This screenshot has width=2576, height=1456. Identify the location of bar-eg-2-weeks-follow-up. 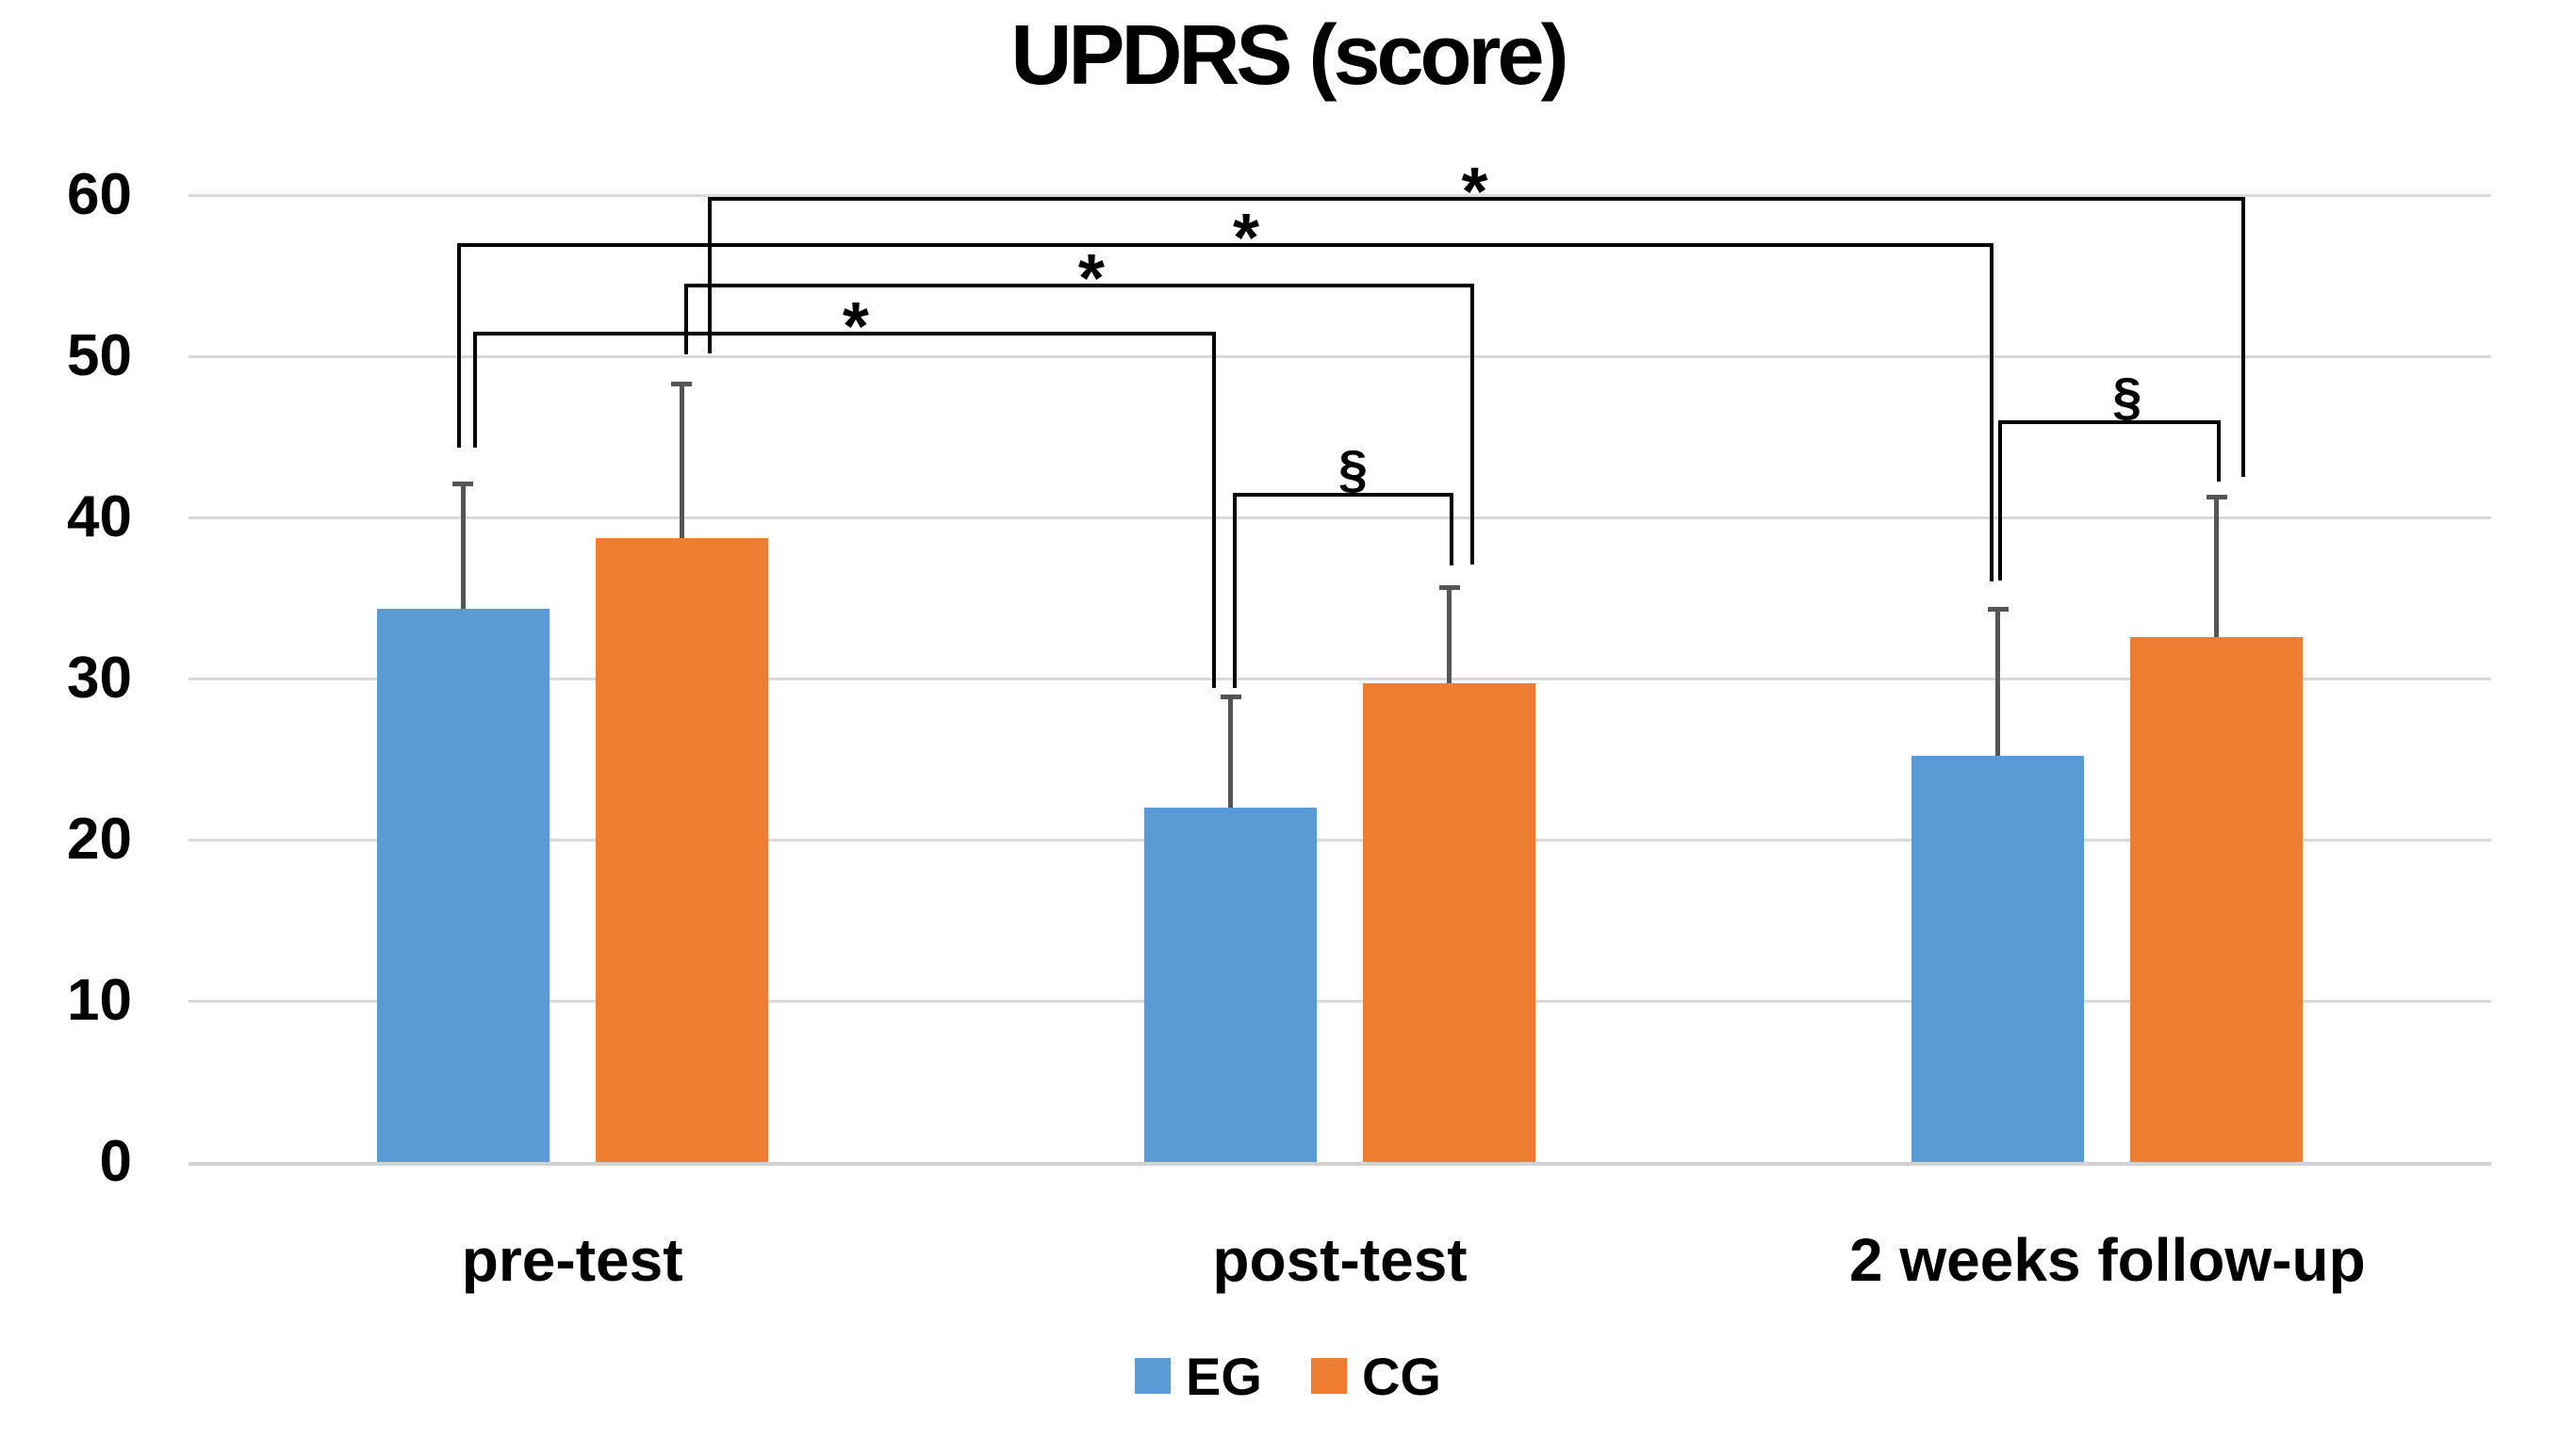
(1998, 959).